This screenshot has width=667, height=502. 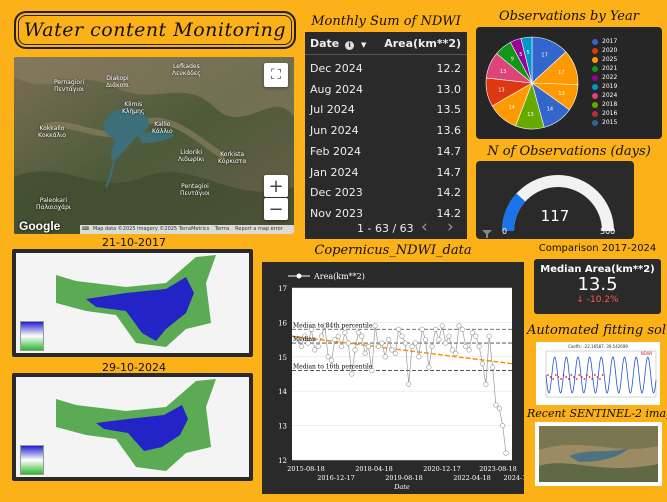 I want to click on legend-label: 2022, so click(x=610, y=77).